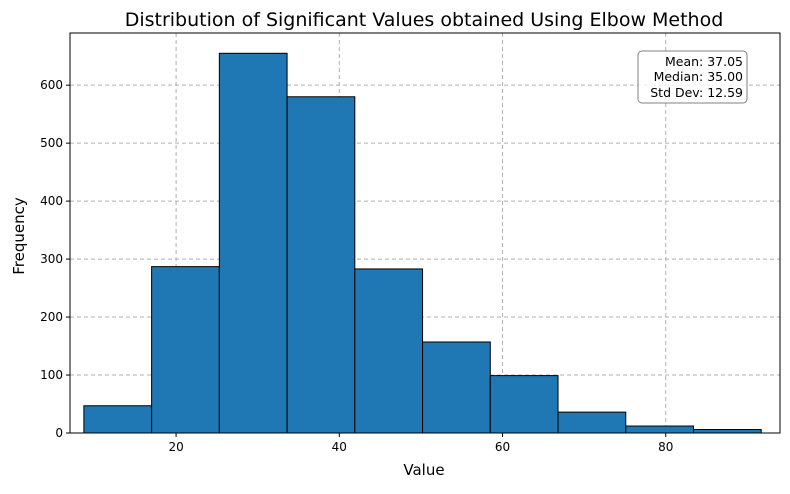 This screenshot has height=494, width=790. Describe the element at coordinates (175, 447) in the screenshot. I see `x-tick-label: 20` at that location.